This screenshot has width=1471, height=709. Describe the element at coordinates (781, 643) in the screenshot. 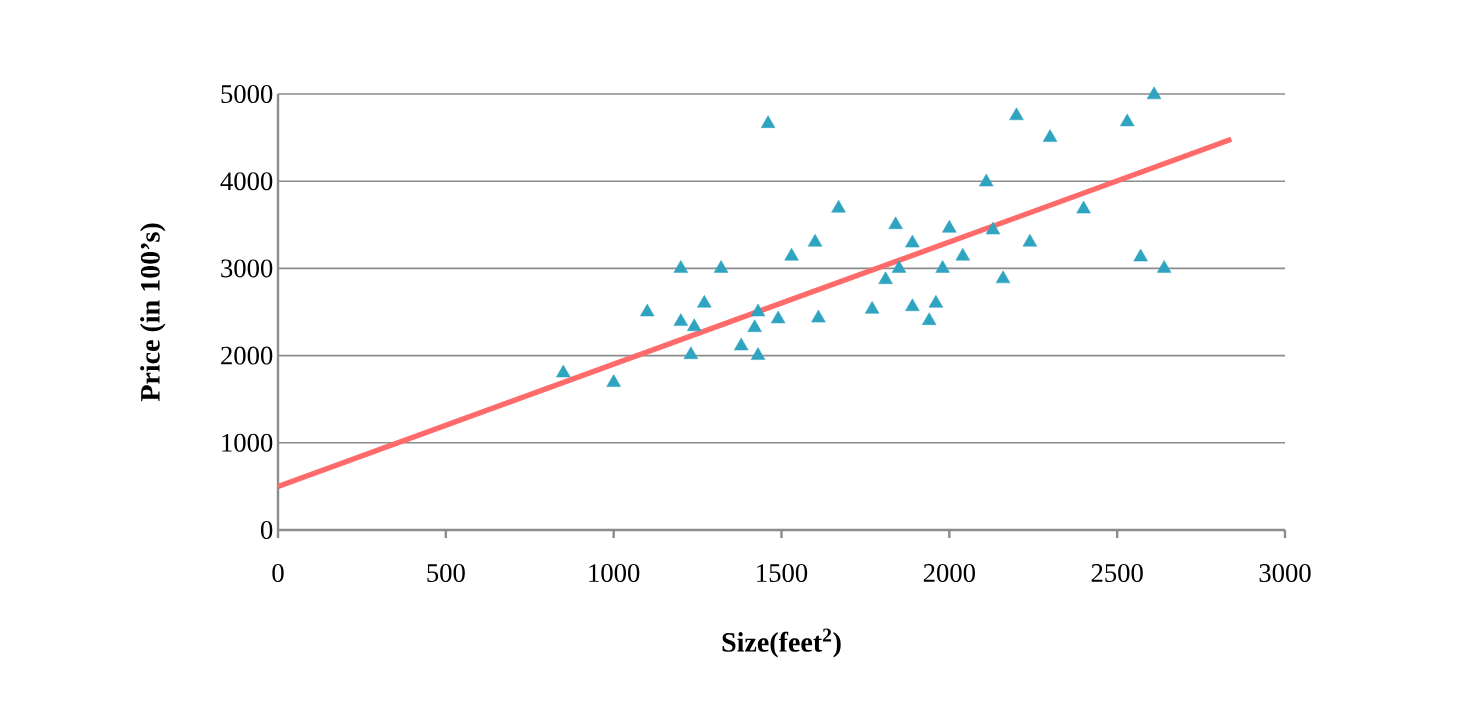

I see `x-axis-title: Size(feet$^{2}$)` at that location.